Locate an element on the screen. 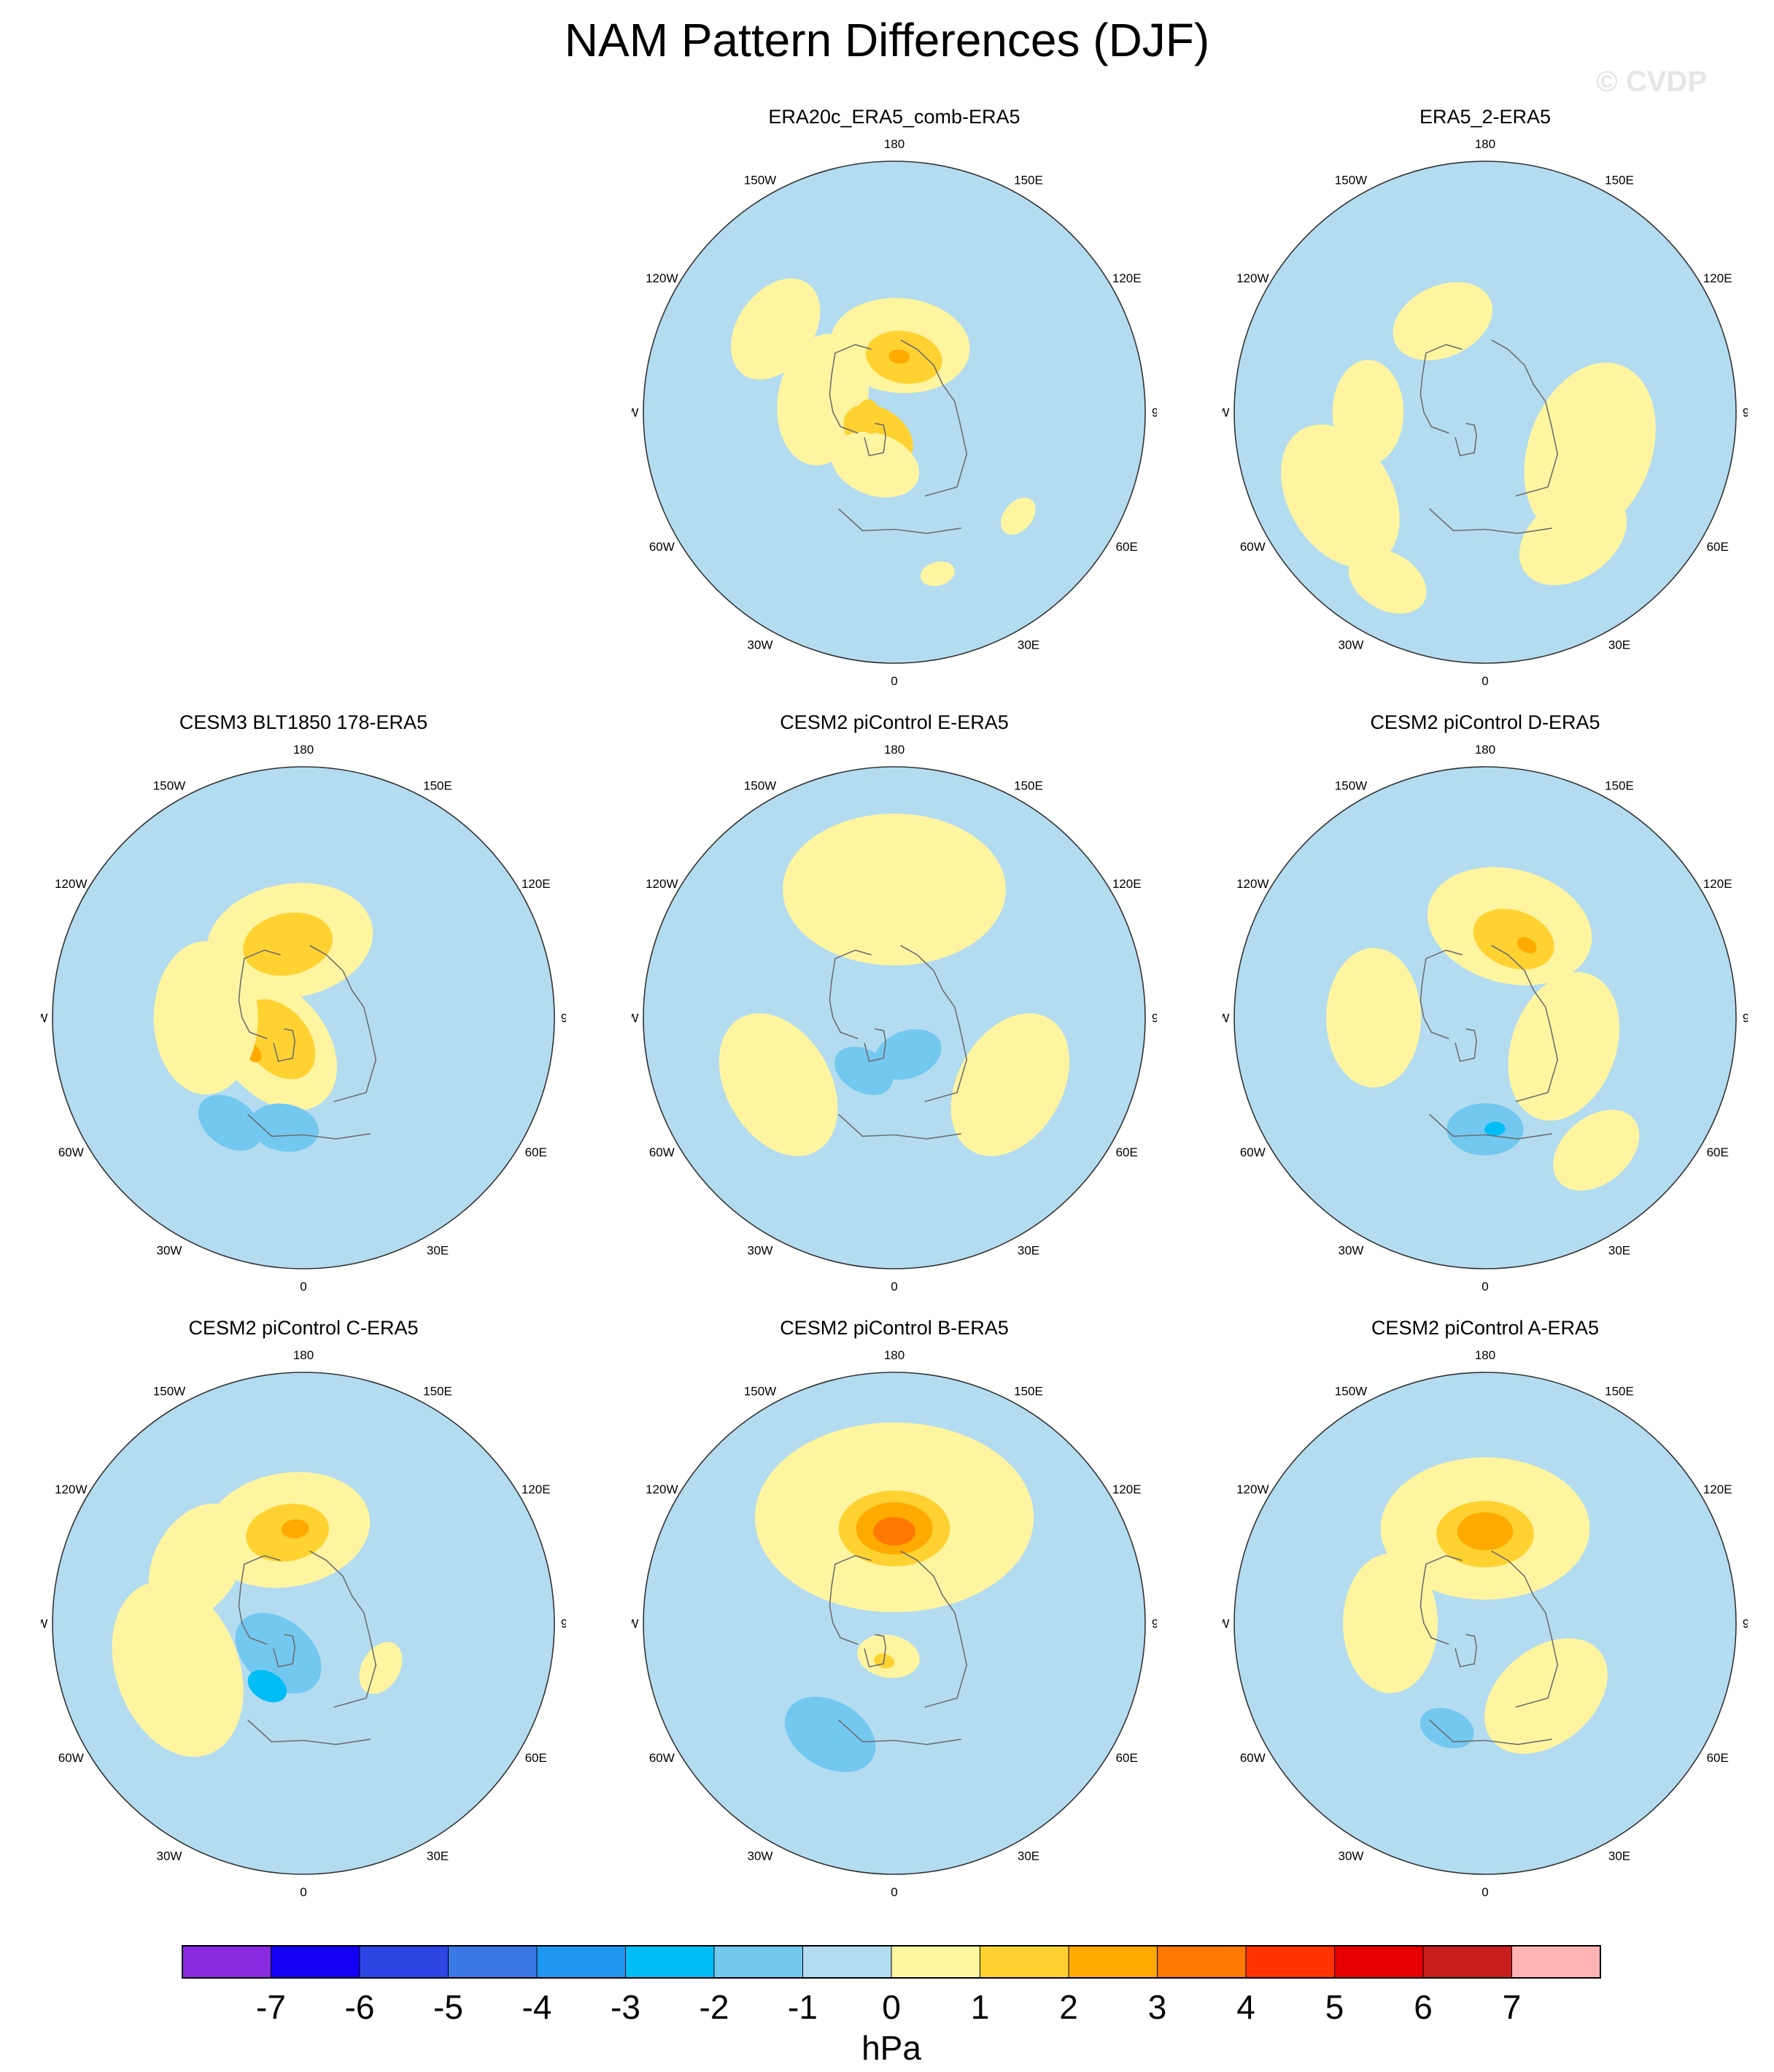 This screenshot has width=1774, height=2072. colorbar: -7 -6 -5 -4 -3 -2 -1 0 1 2 3 4 5 6 7 hPa is located at coordinates (891, 2006).